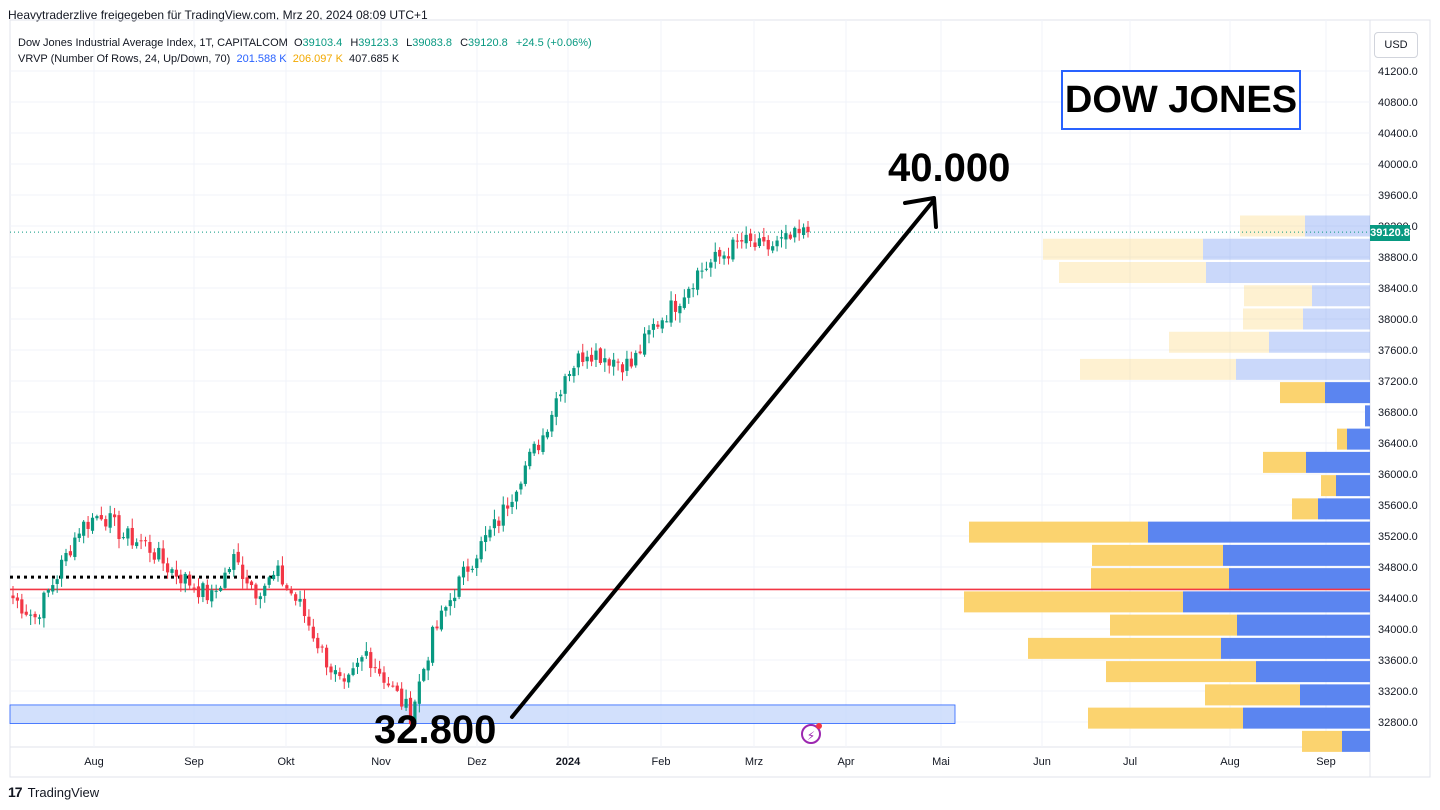 Image resolution: width=1440 pixels, height=810 pixels. I want to click on y-tick-label: 38400.0, so click(1398, 289).